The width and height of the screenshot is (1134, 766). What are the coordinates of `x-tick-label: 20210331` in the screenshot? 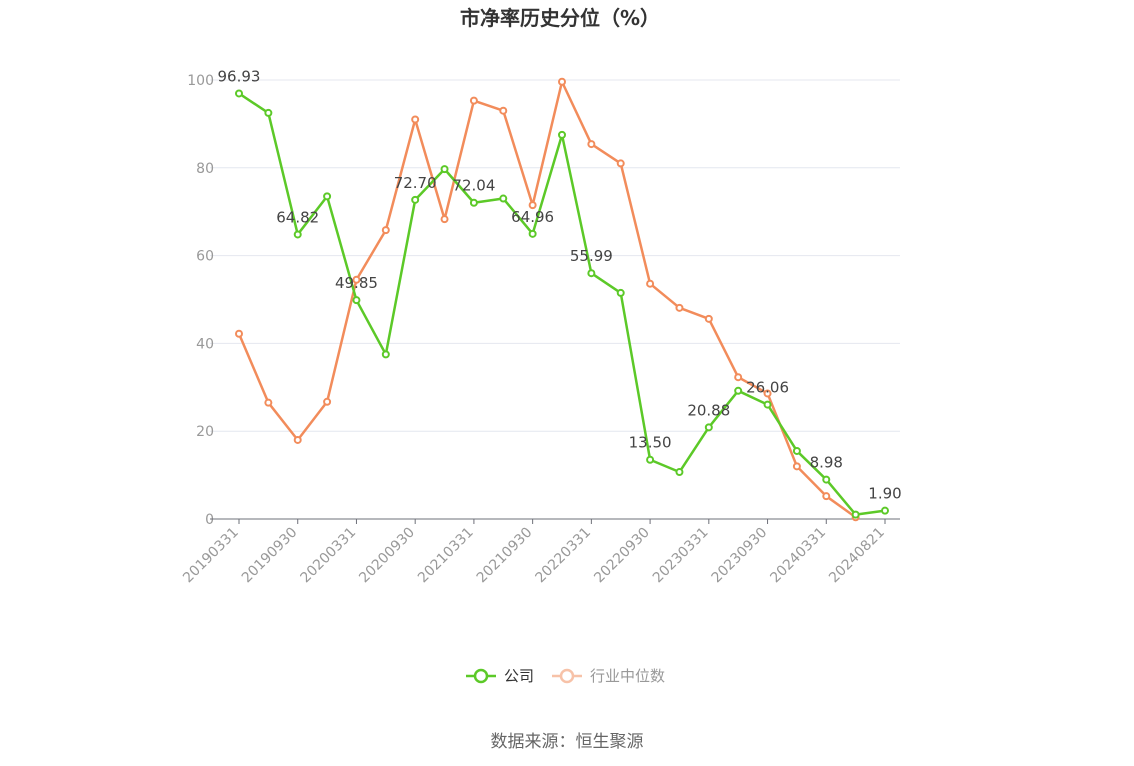 It's located at (446, 556).